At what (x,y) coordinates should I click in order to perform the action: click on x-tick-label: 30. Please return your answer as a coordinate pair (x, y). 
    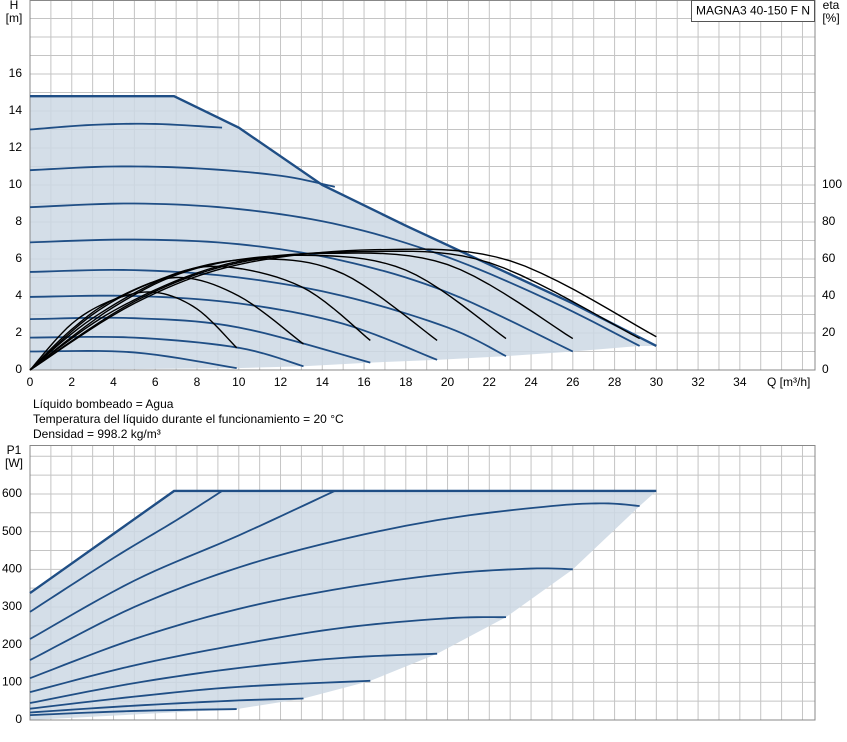
    Looking at the image, I should click on (657, 382).